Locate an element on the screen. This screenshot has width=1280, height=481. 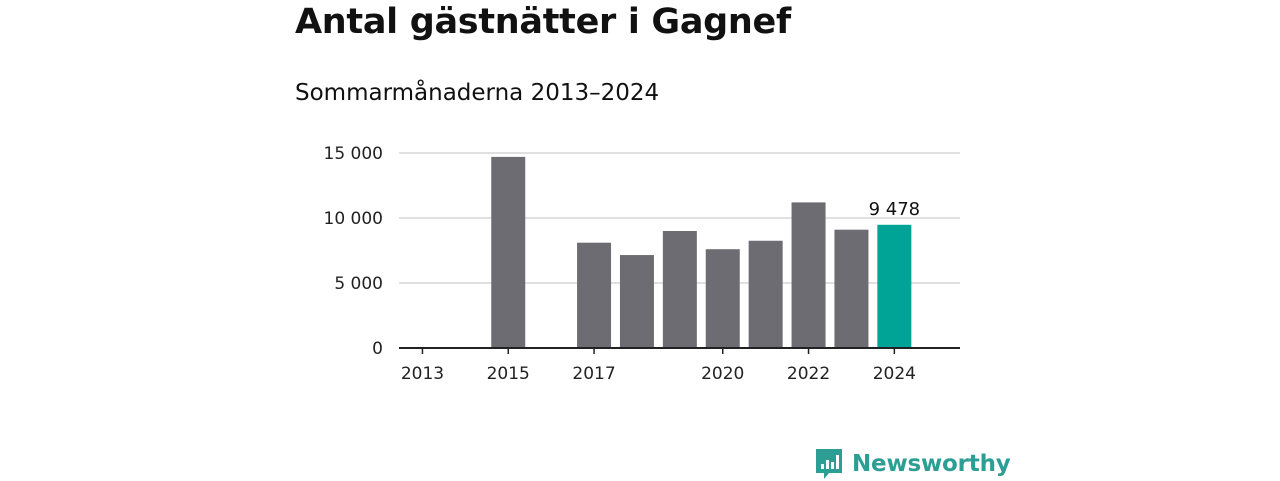
data-label: 9 478 is located at coordinates (895, 209).